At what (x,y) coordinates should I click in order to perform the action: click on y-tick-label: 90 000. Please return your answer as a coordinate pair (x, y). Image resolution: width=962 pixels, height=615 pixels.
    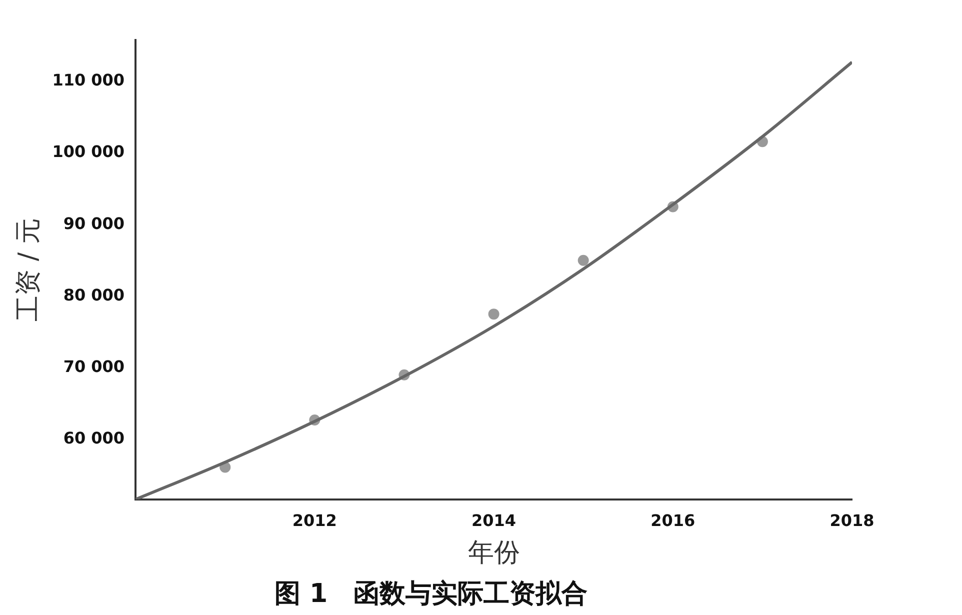
    Looking at the image, I should click on (94, 223).